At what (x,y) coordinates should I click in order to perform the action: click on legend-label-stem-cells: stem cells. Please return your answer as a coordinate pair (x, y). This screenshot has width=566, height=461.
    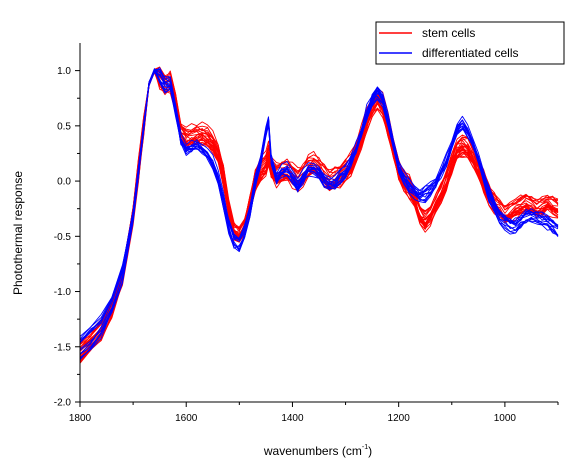
    Looking at the image, I should click on (448, 33).